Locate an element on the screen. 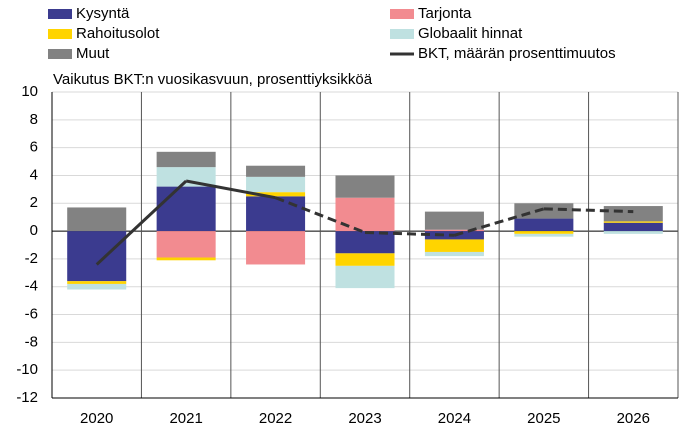  y-tick-label: 4 is located at coordinates (34, 174).